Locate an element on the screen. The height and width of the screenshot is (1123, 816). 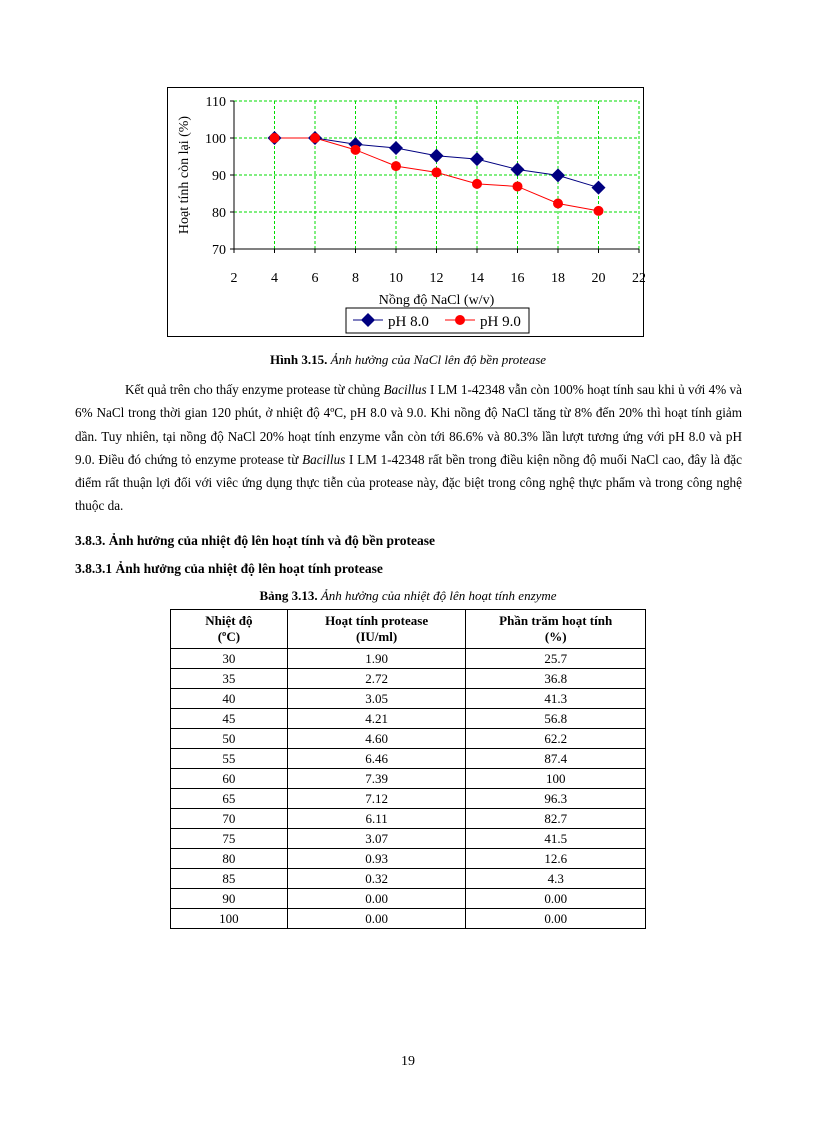
page-number: 19 is located at coordinates (408, 1061).